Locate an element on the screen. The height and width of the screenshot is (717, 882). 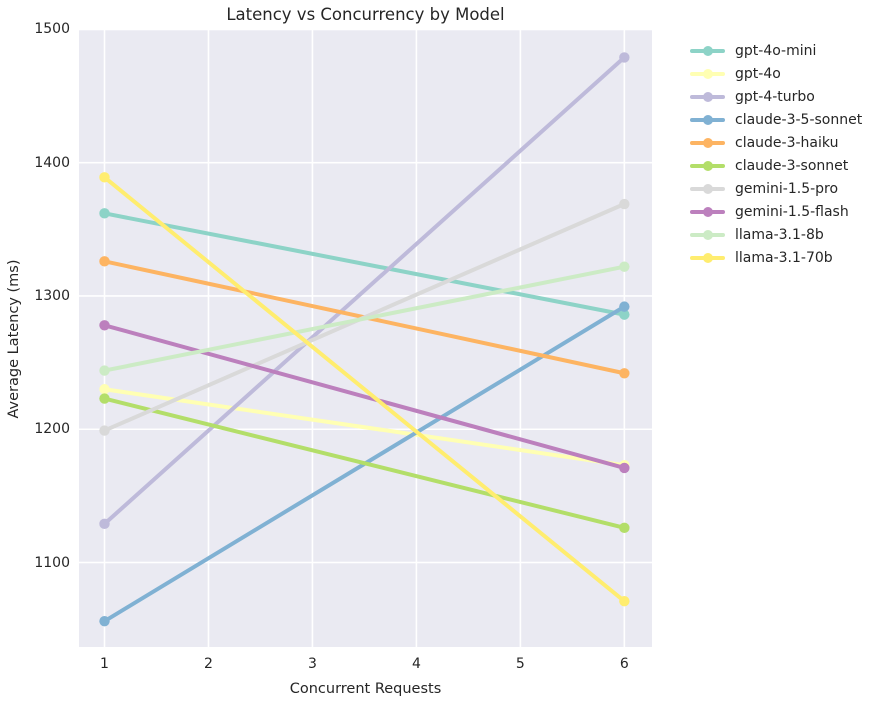
series-marker-claude-3-5-sonnet-x1 is located at coordinates (104, 621).